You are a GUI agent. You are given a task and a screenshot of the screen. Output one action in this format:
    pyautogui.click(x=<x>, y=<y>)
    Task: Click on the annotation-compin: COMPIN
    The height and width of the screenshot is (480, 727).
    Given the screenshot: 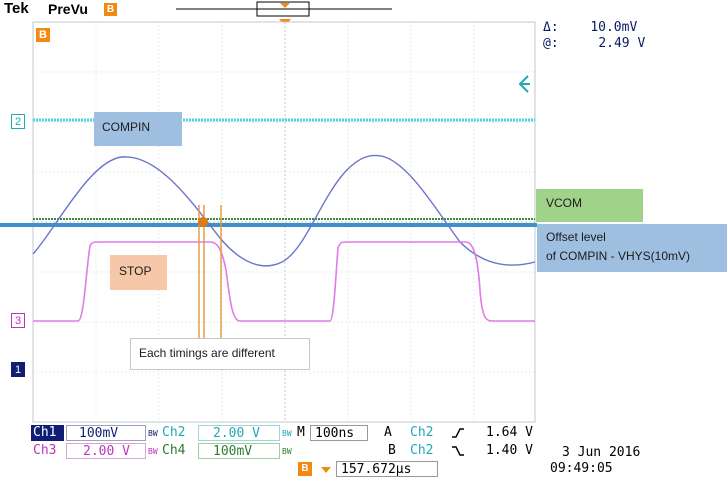 What is the action you would take?
    pyautogui.click(x=138, y=129)
    